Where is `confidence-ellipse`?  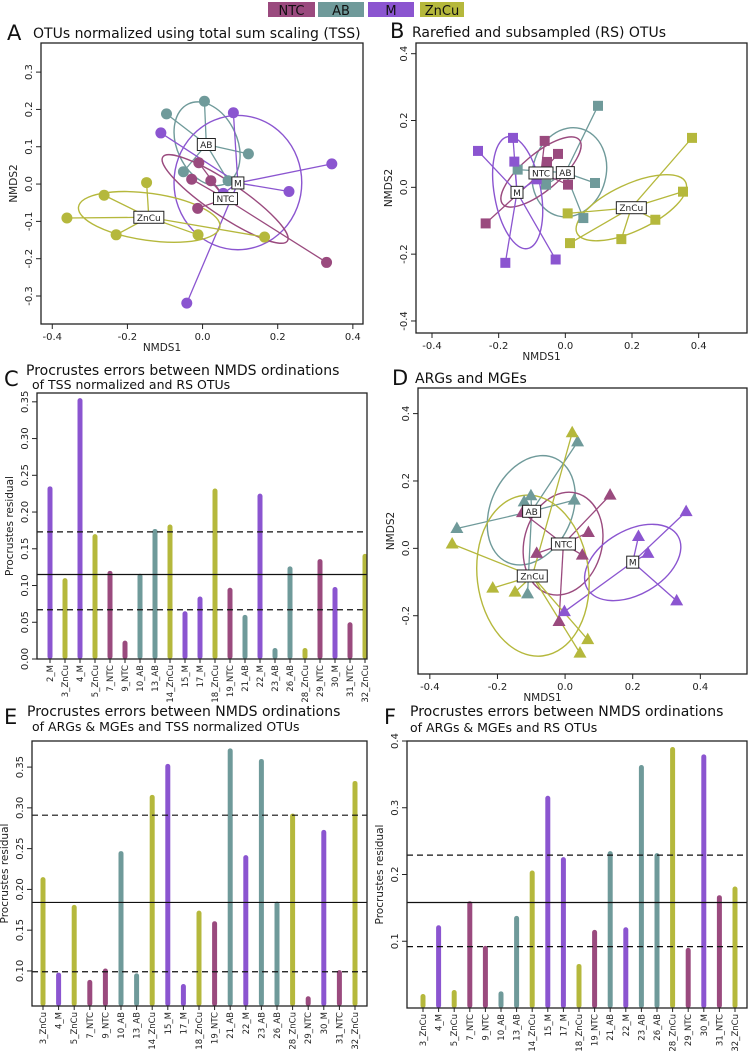
confidence-ellipse is located at coordinates (533, 575).